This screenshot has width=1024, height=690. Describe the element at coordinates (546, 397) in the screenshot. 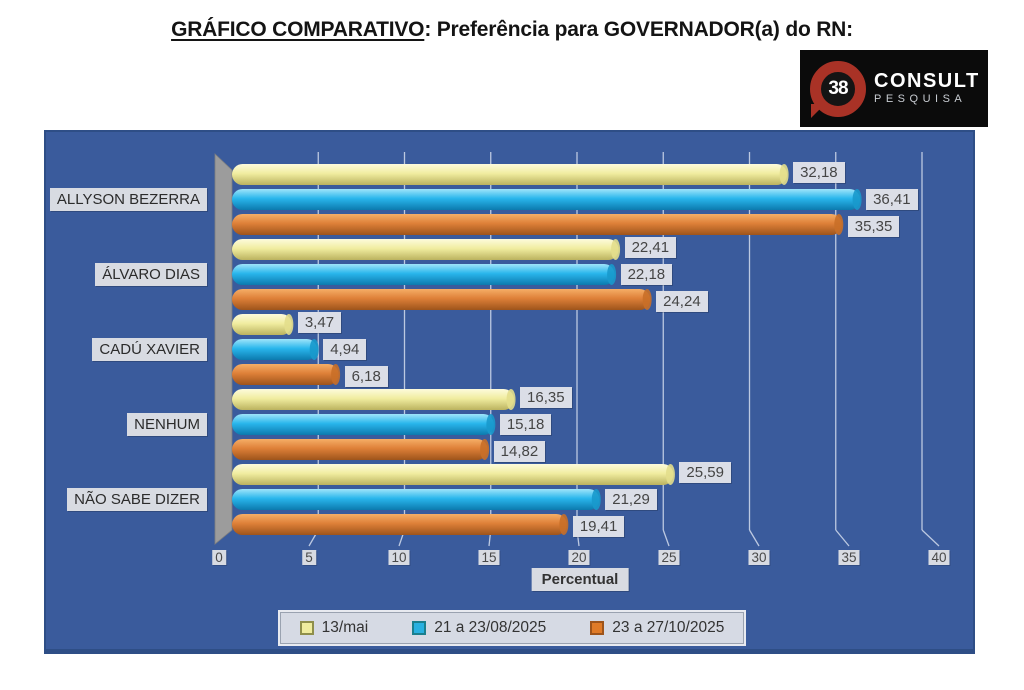

I see `value-label: 16,35` at that location.